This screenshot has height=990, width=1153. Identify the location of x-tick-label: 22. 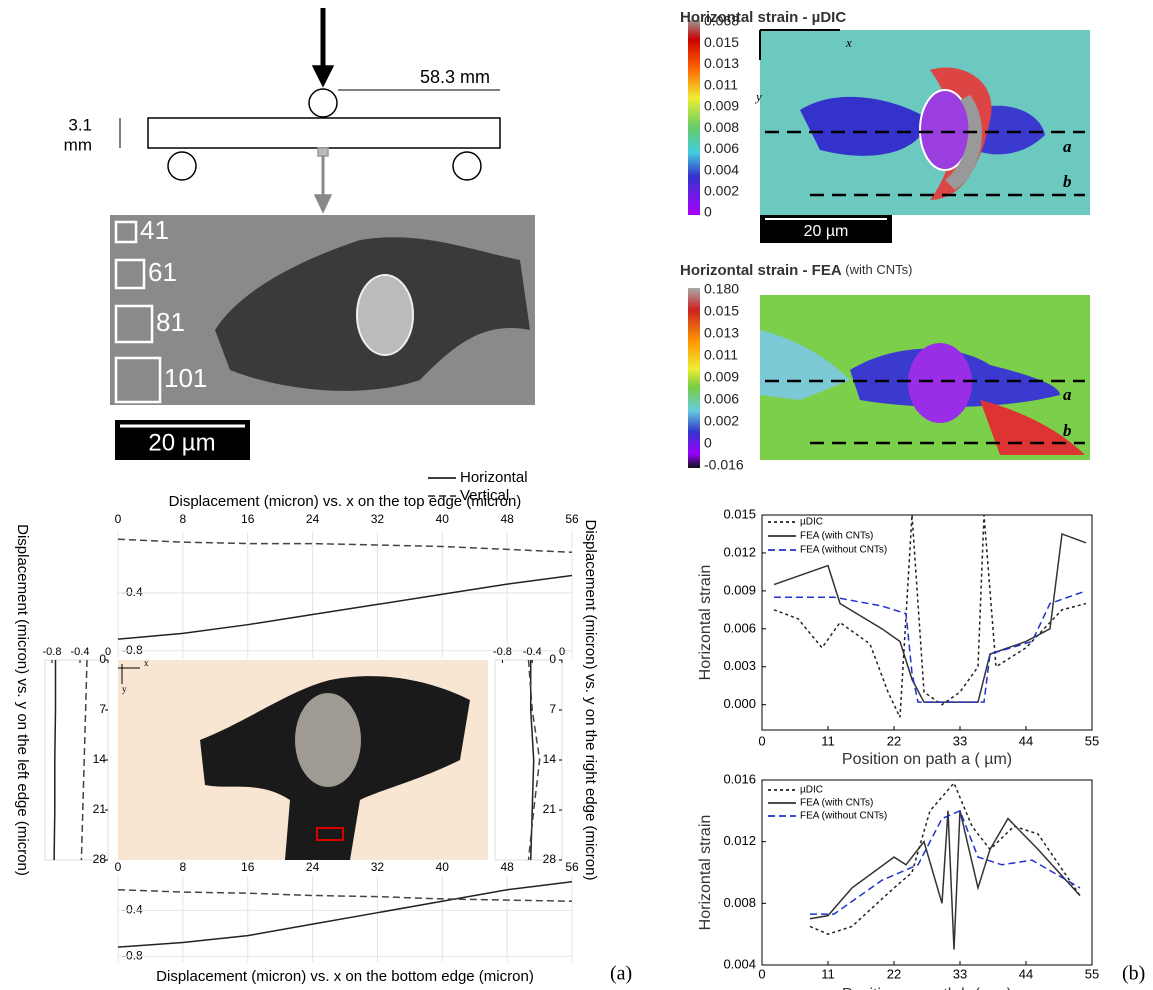
(894, 740).